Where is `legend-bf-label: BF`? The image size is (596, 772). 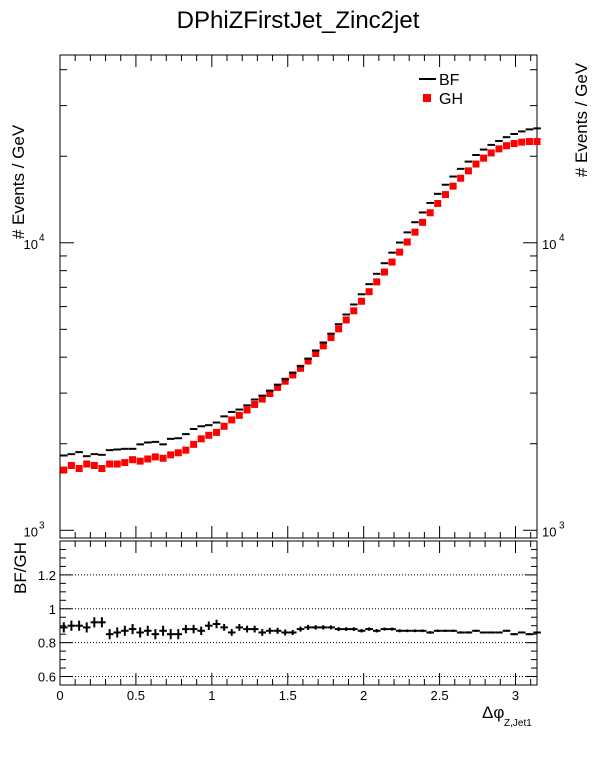 legend-bf-label: BF is located at coordinates (449, 80).